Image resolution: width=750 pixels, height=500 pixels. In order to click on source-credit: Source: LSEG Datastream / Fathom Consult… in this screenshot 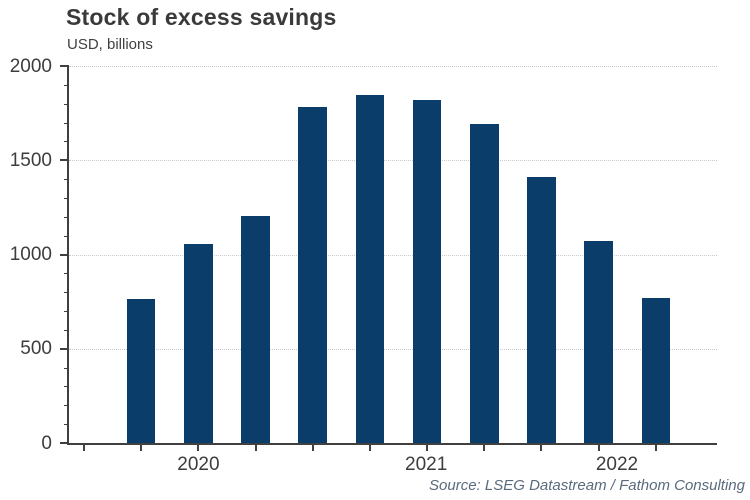, I will do `click(587, 485)`.